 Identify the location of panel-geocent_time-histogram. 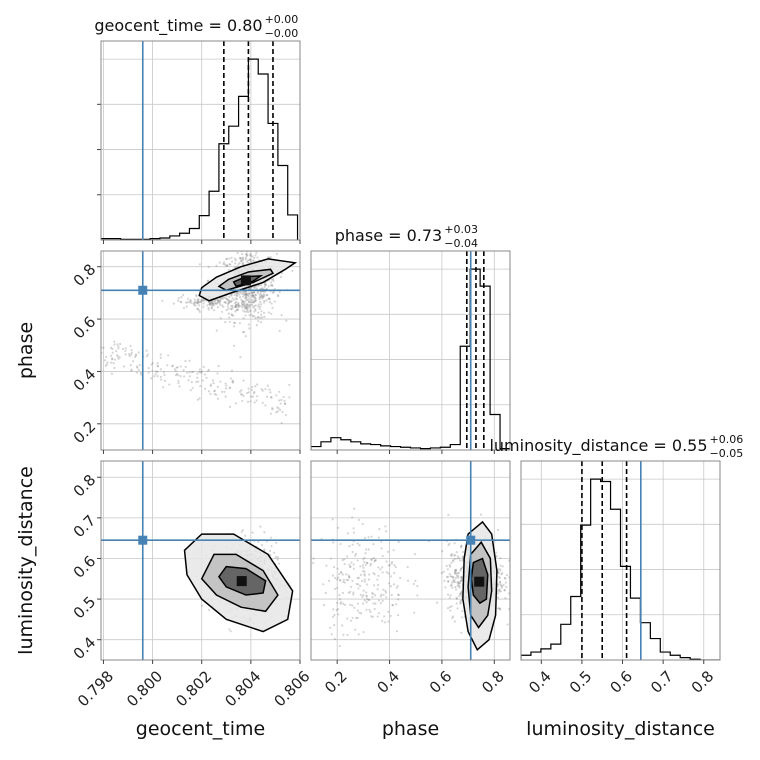
(199, 142).